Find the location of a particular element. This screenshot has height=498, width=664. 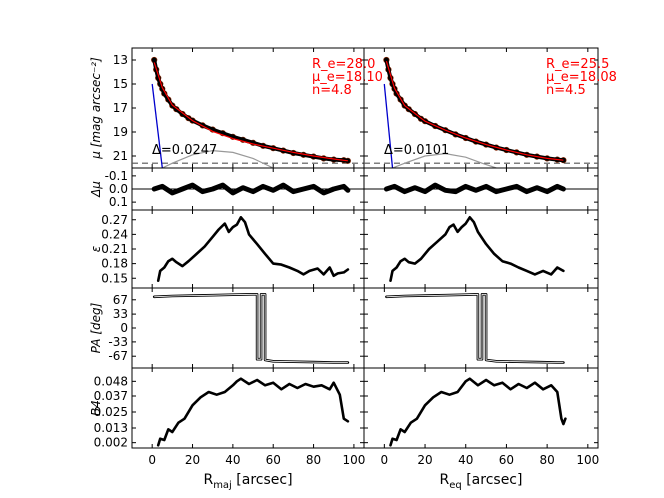

y-tick-label: 0.21 is located at coordinates (114, 249).